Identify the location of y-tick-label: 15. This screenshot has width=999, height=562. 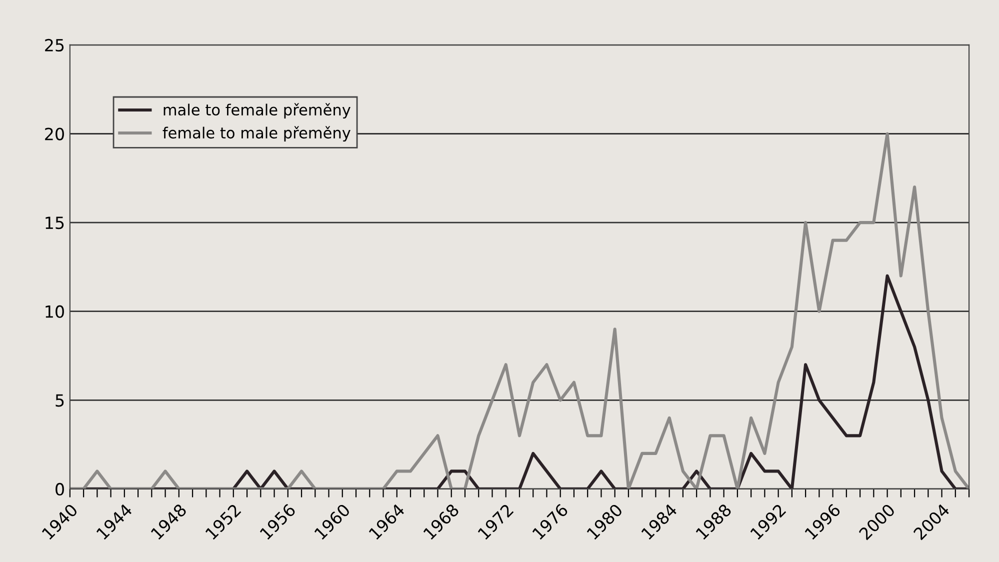
(55, 223).